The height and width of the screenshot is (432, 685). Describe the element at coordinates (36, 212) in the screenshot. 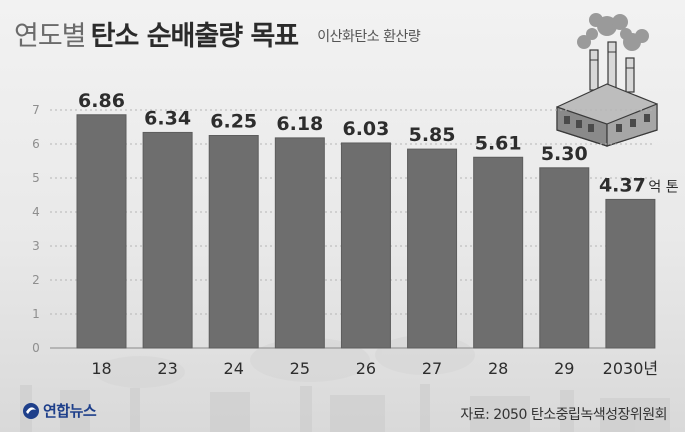

I see `y-tick-label: 4` at that location.